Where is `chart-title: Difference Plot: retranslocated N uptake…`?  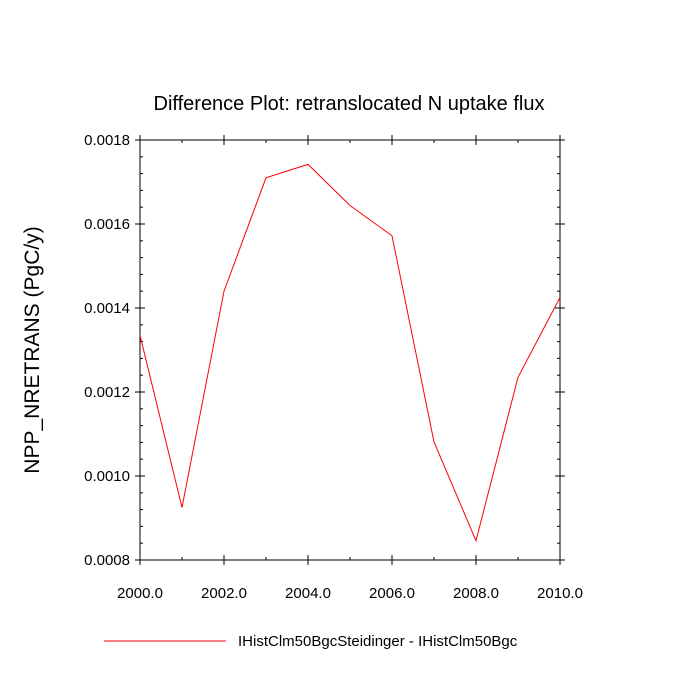 chart-title: Difference Plot: retranslocated N uptake… is located at coordinates (349, 104).